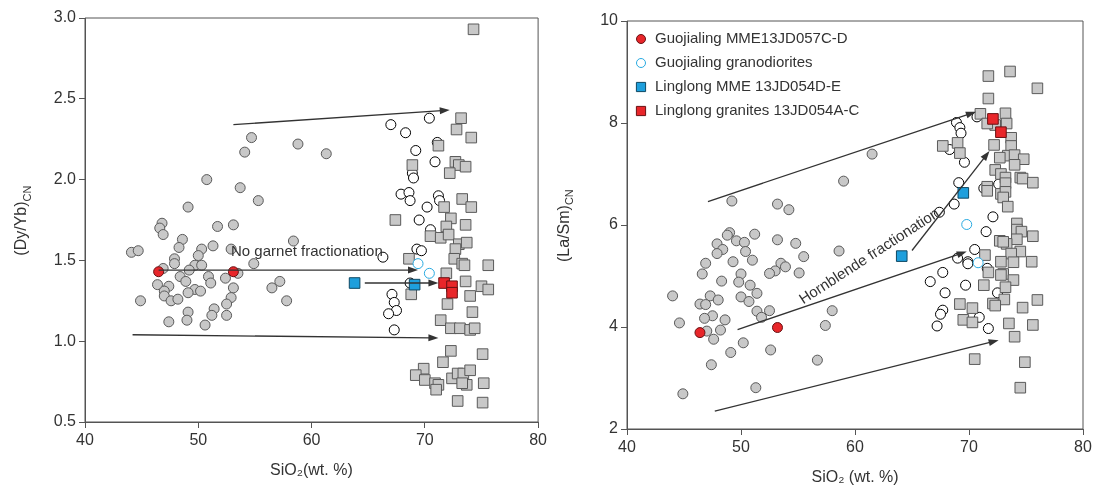 Image resolution: width=1101 pixels, height=503 pixels. I want to click on y-tick-label: 1.0, so click(65, 340).